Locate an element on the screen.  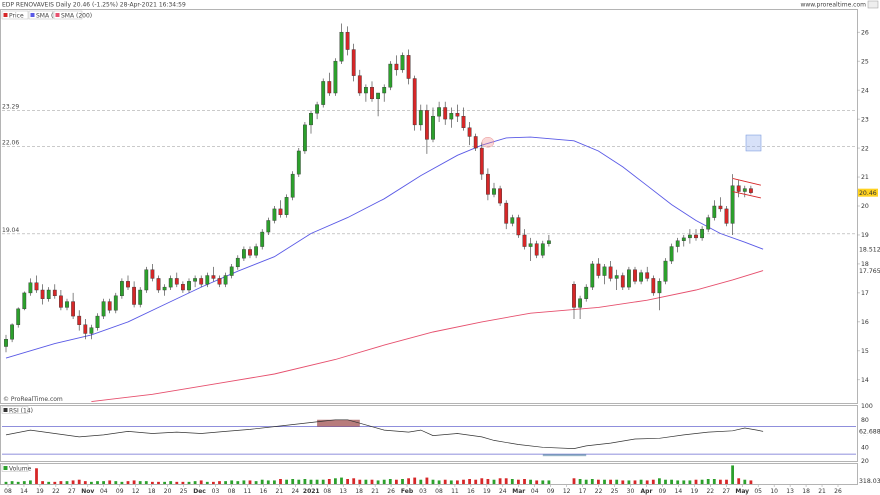
sma200-badge: 17.765 is located at coordinates (869, 271).